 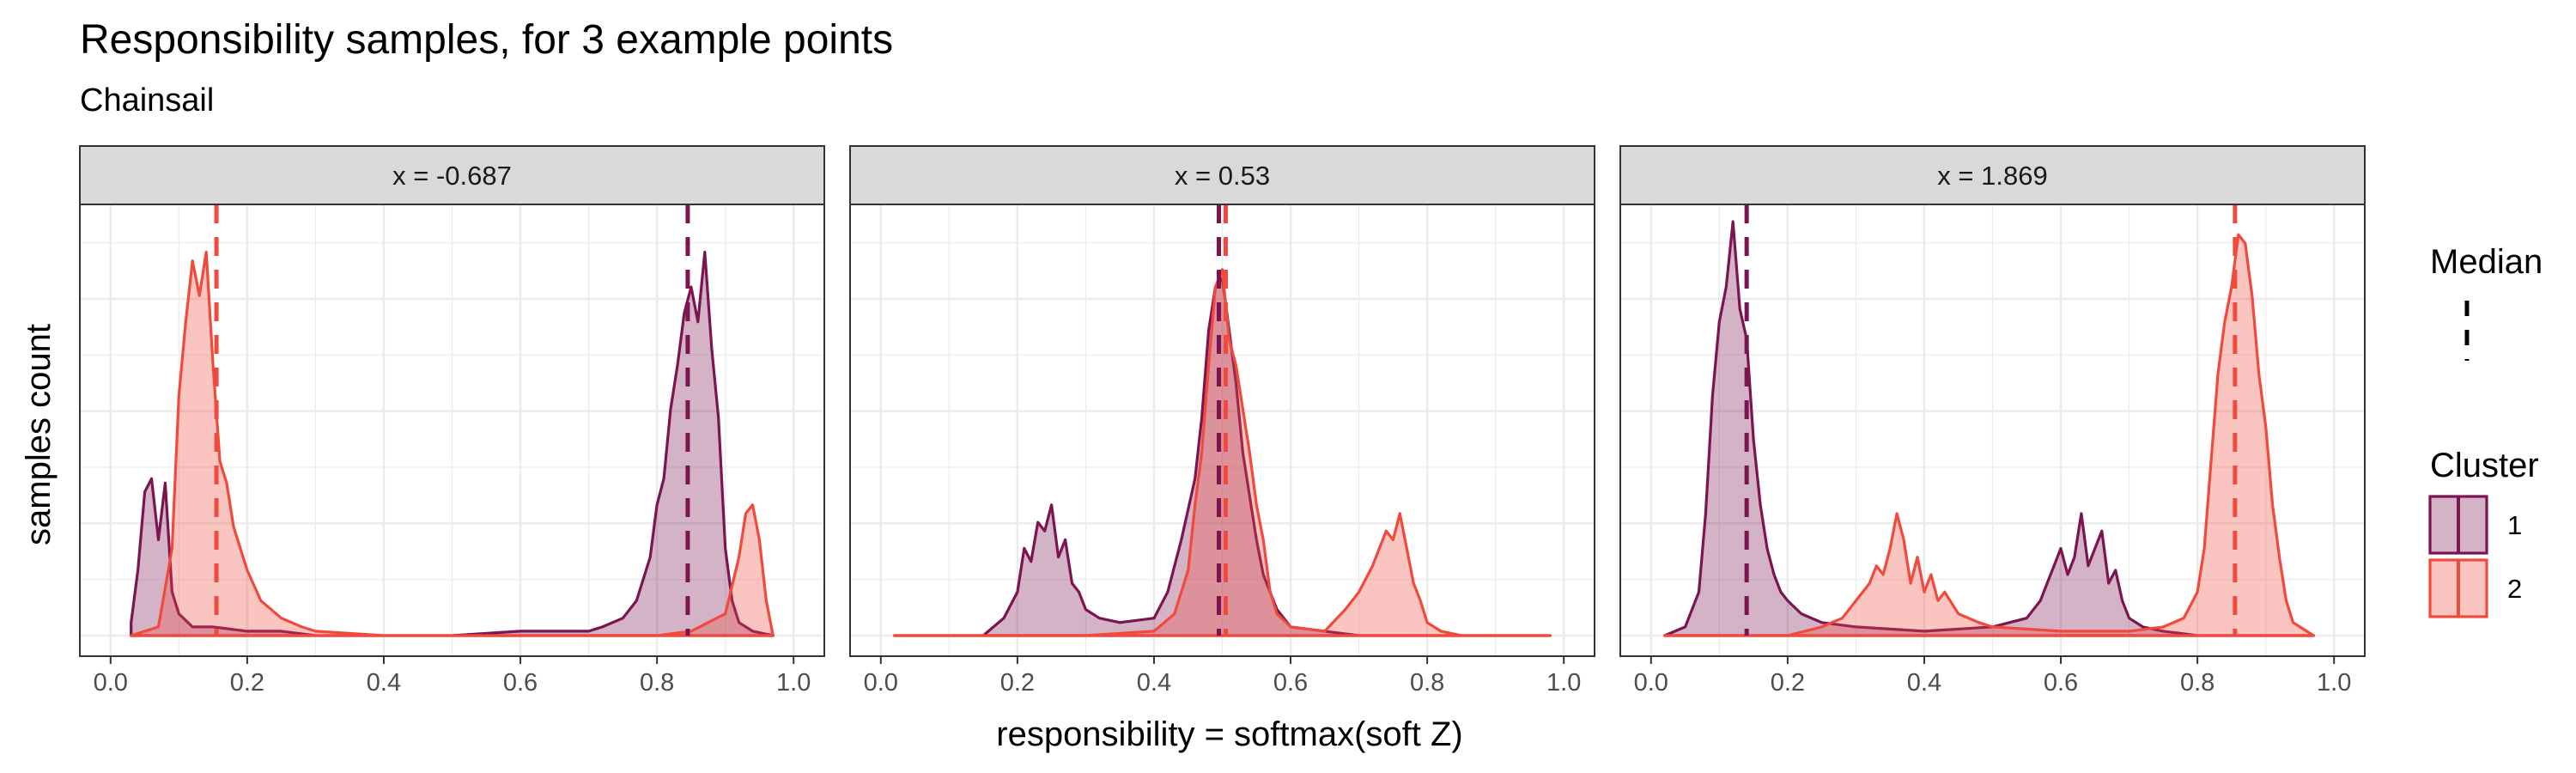 I want to click on x-axis-label: responsibility = softmax(soft Z), so click(x=1229, y=734).